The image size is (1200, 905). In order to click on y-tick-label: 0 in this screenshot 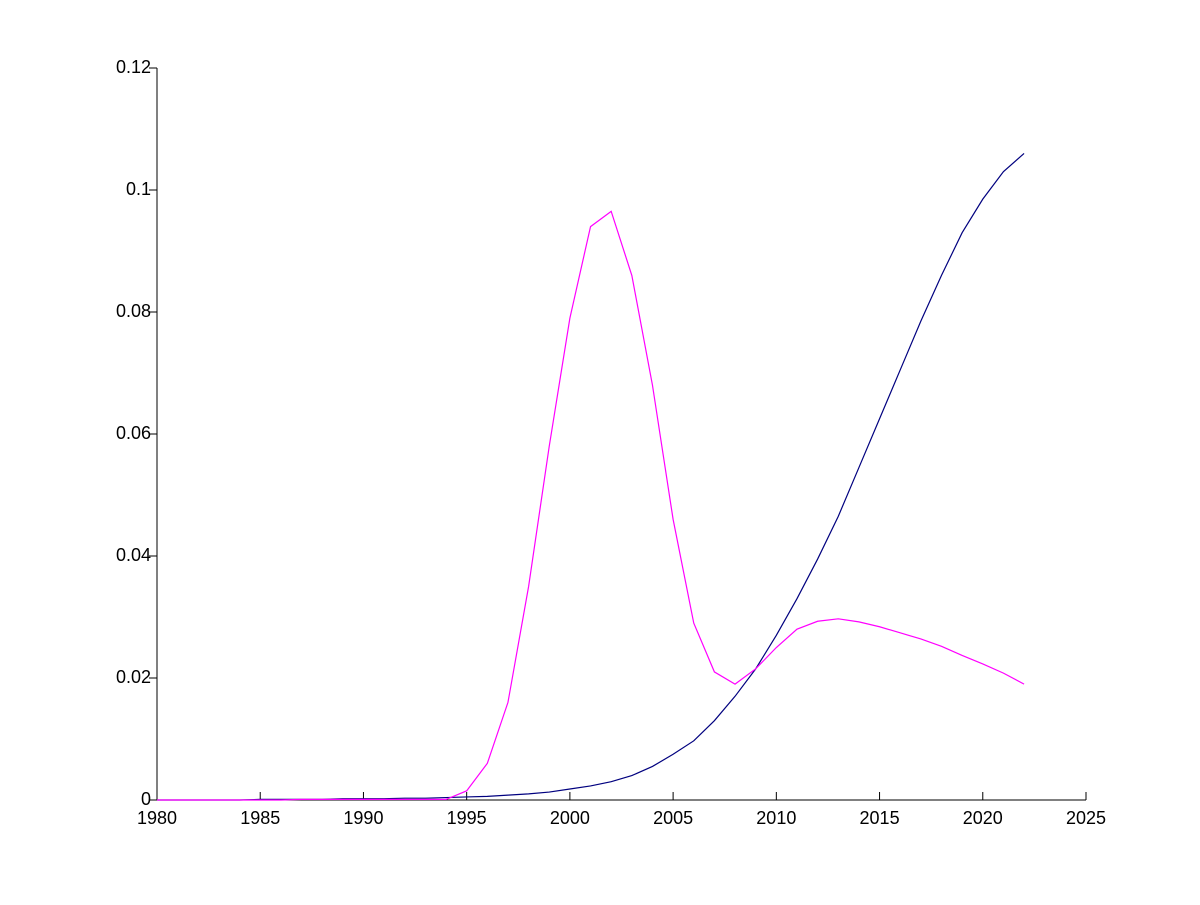, I will do `click(146, 799)`.